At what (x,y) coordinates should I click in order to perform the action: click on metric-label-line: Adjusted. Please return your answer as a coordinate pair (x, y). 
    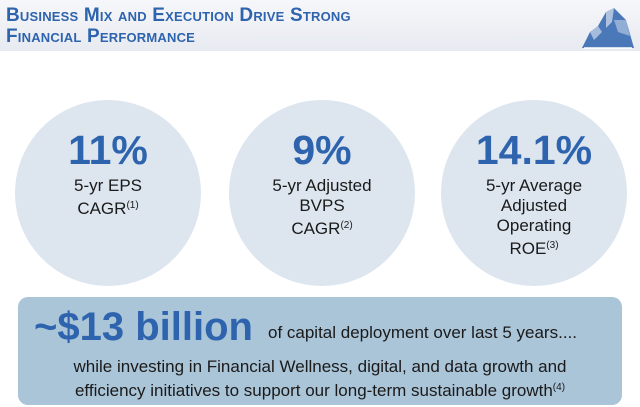
    Looking at the image, I should click on (534, 205).